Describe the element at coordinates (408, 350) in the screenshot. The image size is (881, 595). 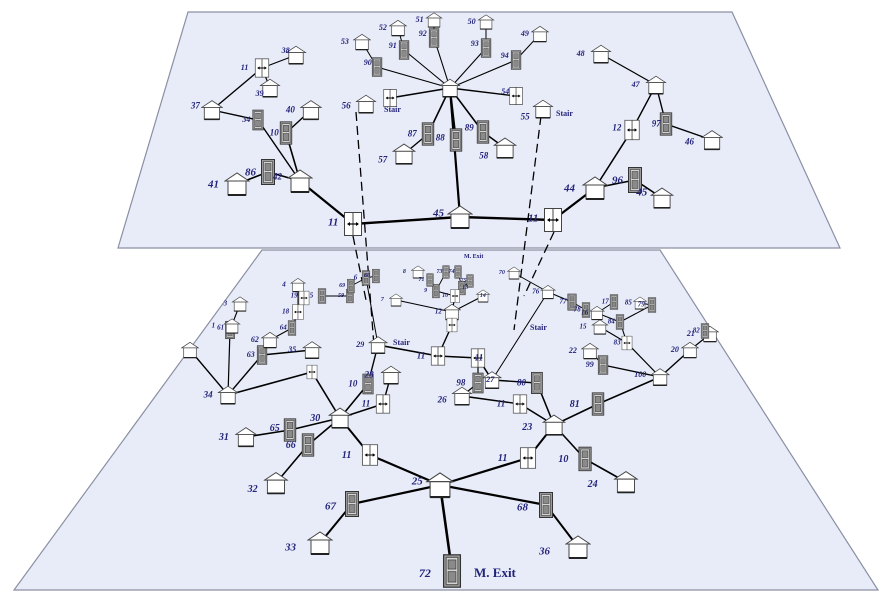
I see `edge-l_29-l_11e` at that location.